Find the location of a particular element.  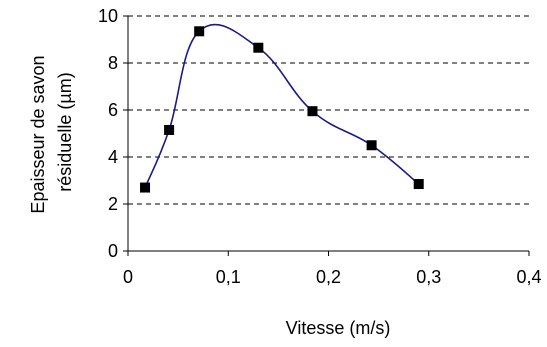

y-tick-label-5: 10 is located at coordinates (108, 16).